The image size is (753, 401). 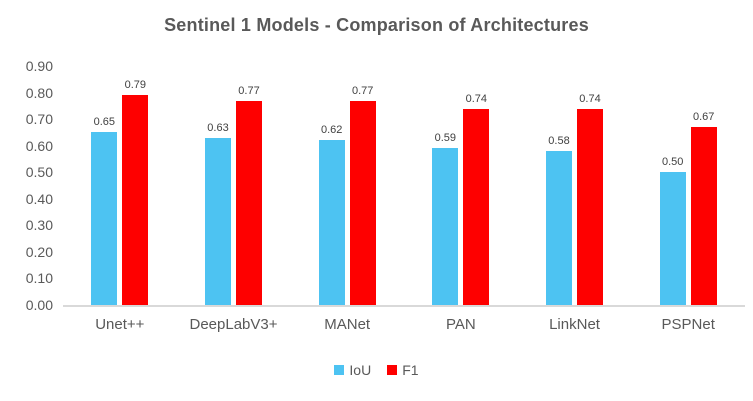 I want to click on bar-group: 0.63 0.77, so click(x=234, y=185).